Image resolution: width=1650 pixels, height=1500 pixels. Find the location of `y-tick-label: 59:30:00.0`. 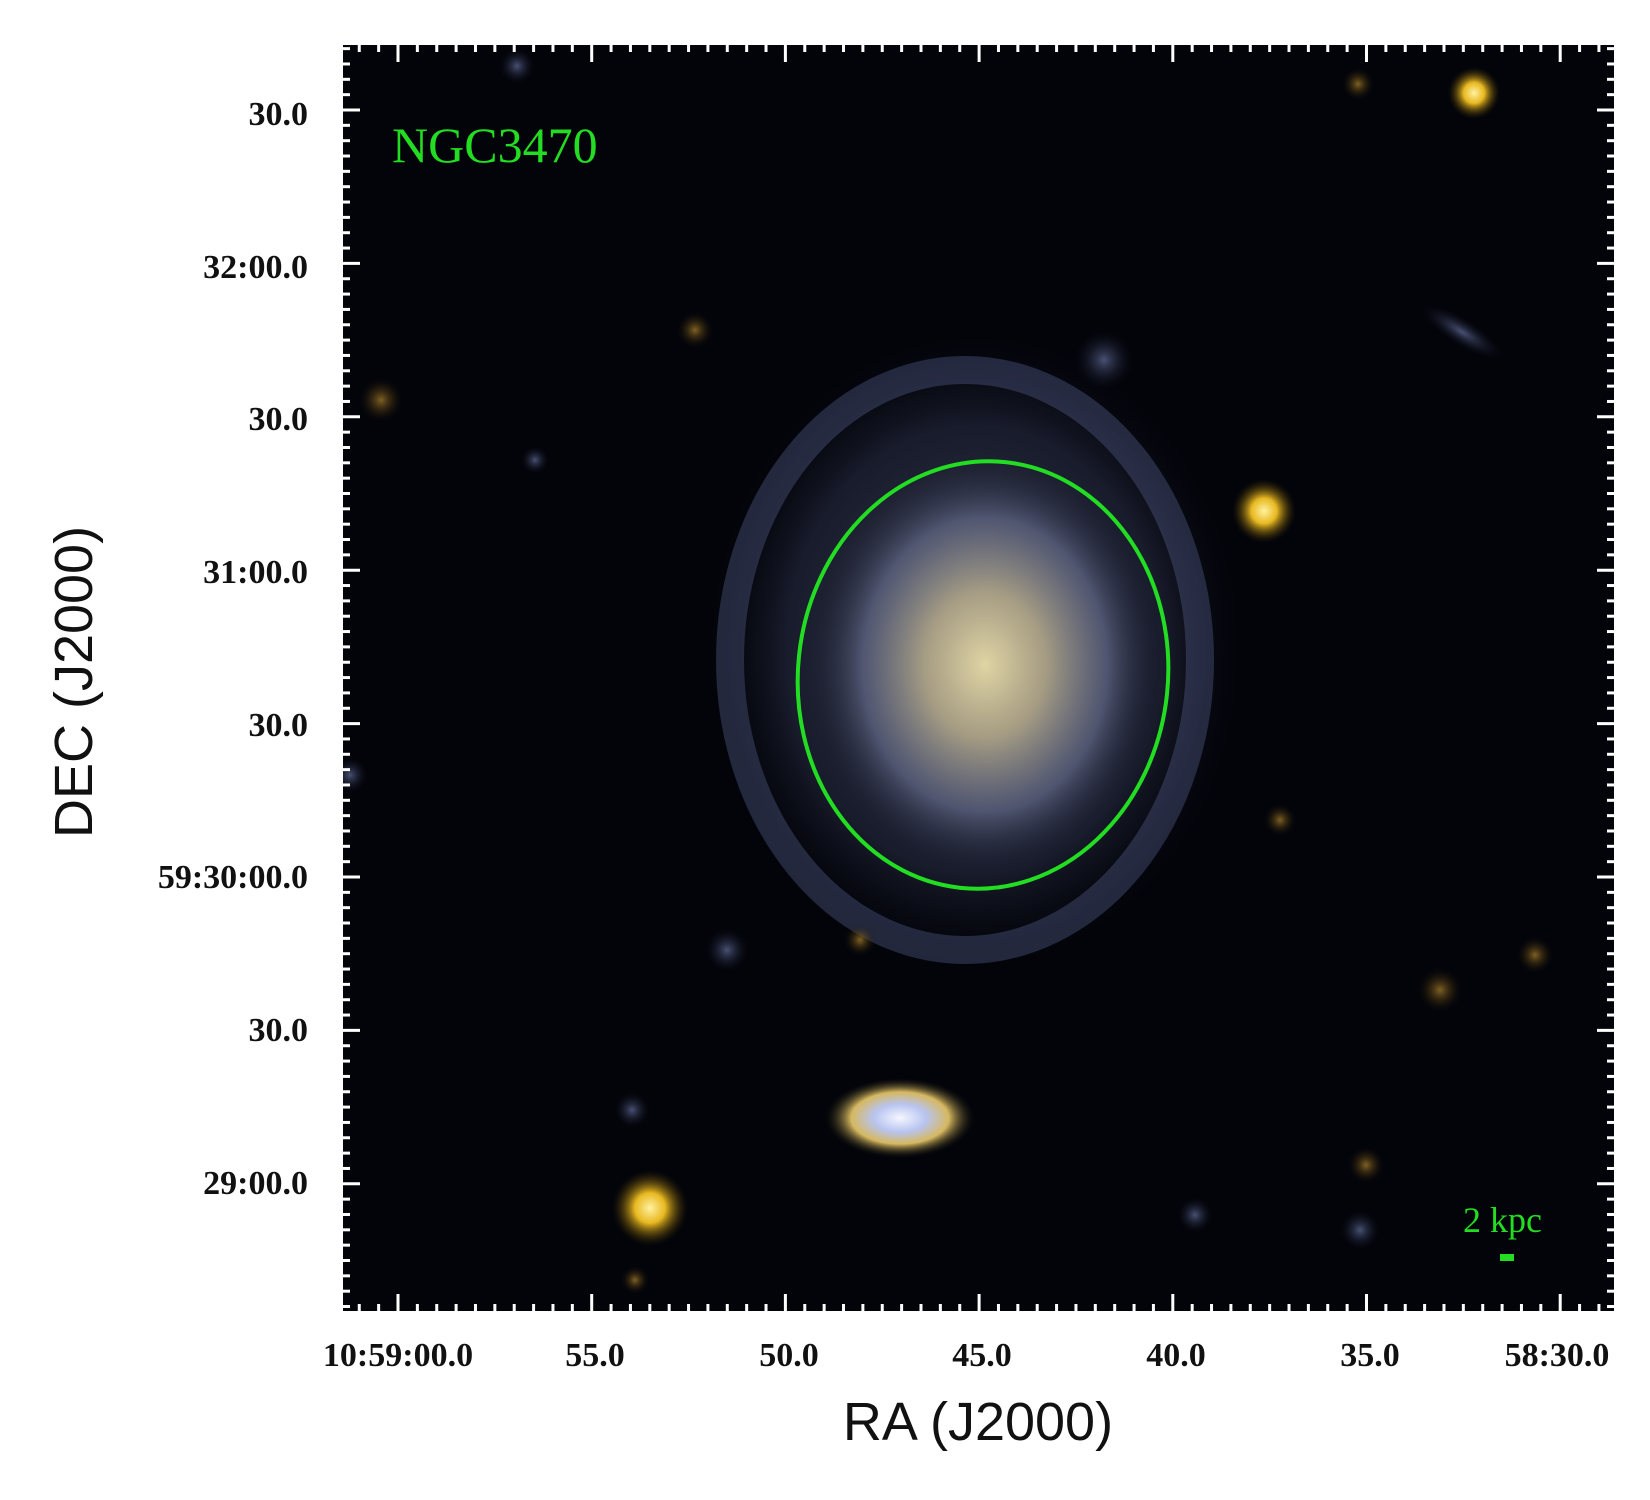

y-tick-label: 59:30:00.0 is located at coordinates (233, 877).